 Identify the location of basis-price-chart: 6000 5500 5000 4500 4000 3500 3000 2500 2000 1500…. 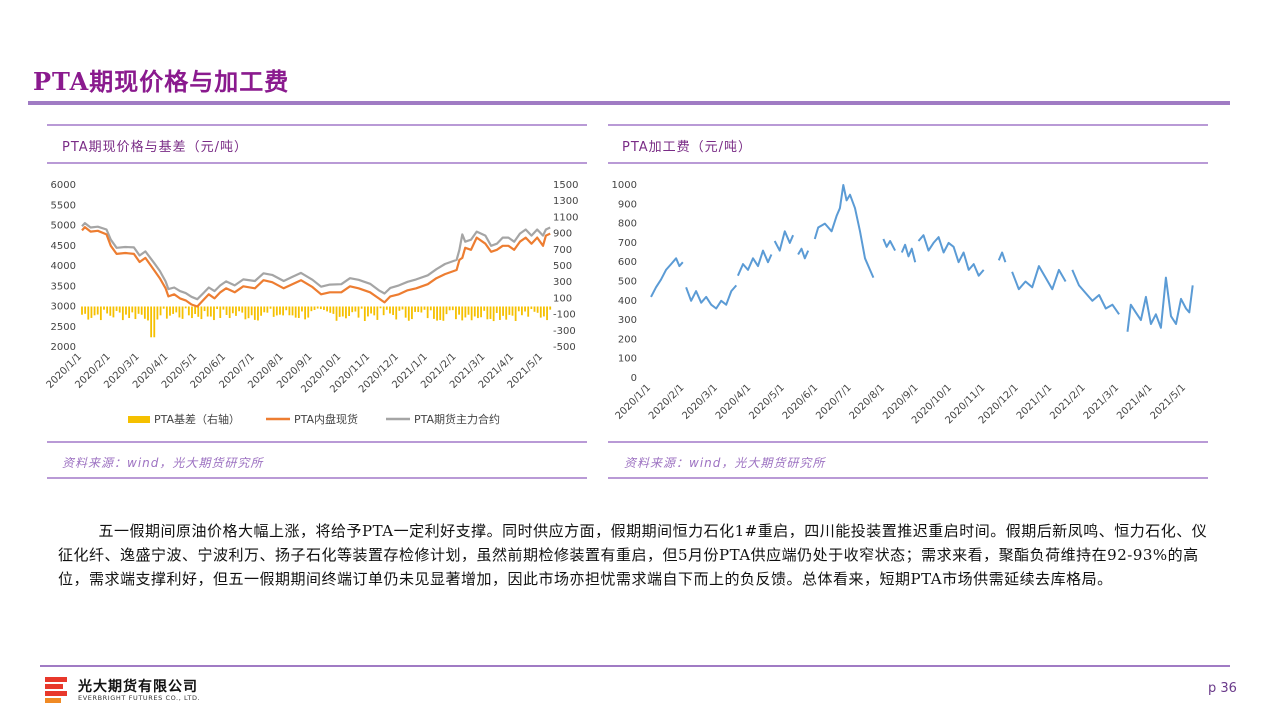
(312, 303).